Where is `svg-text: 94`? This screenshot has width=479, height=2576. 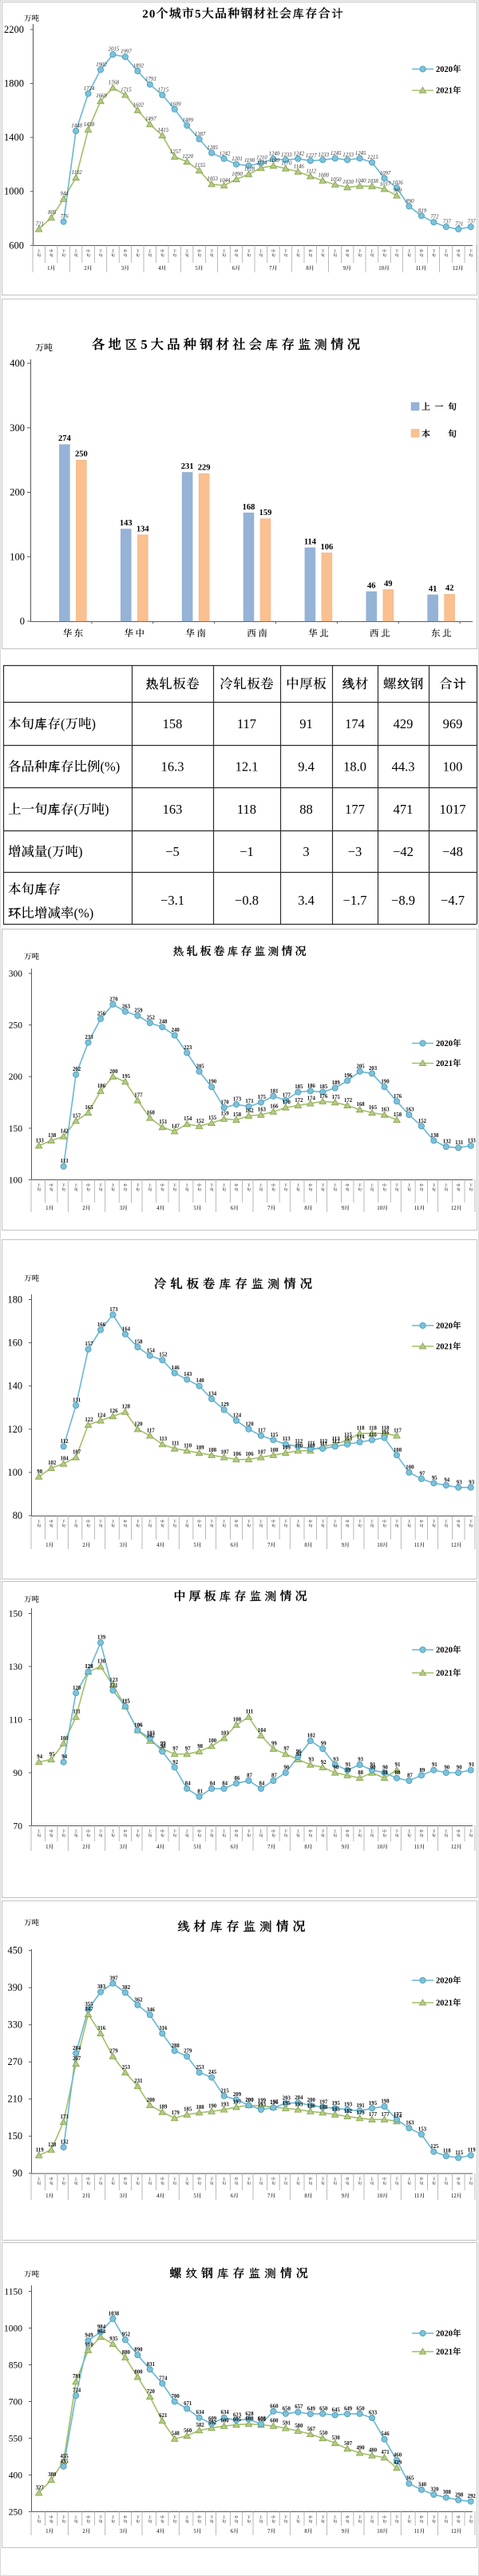 svg-text: 94 is located at coordinates (64, 1757).